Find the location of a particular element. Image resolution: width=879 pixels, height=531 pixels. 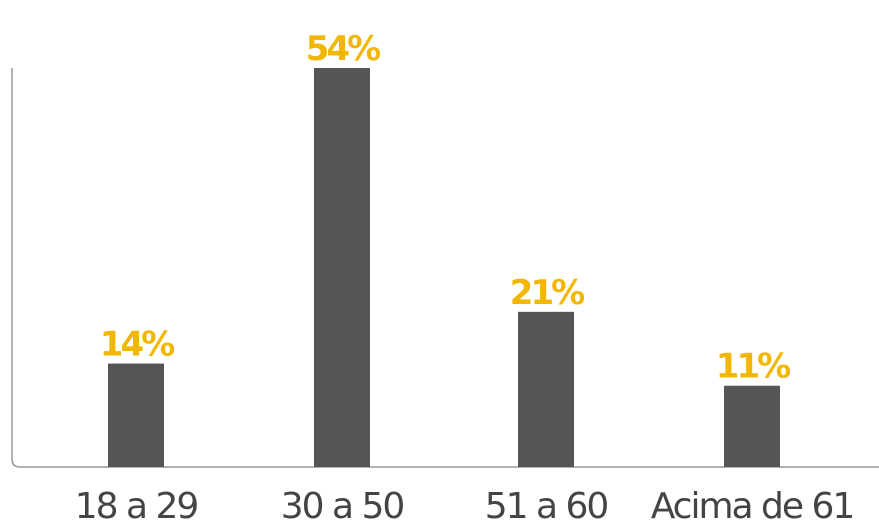

value-label-3: 21% is located at coordinates (547, 293).